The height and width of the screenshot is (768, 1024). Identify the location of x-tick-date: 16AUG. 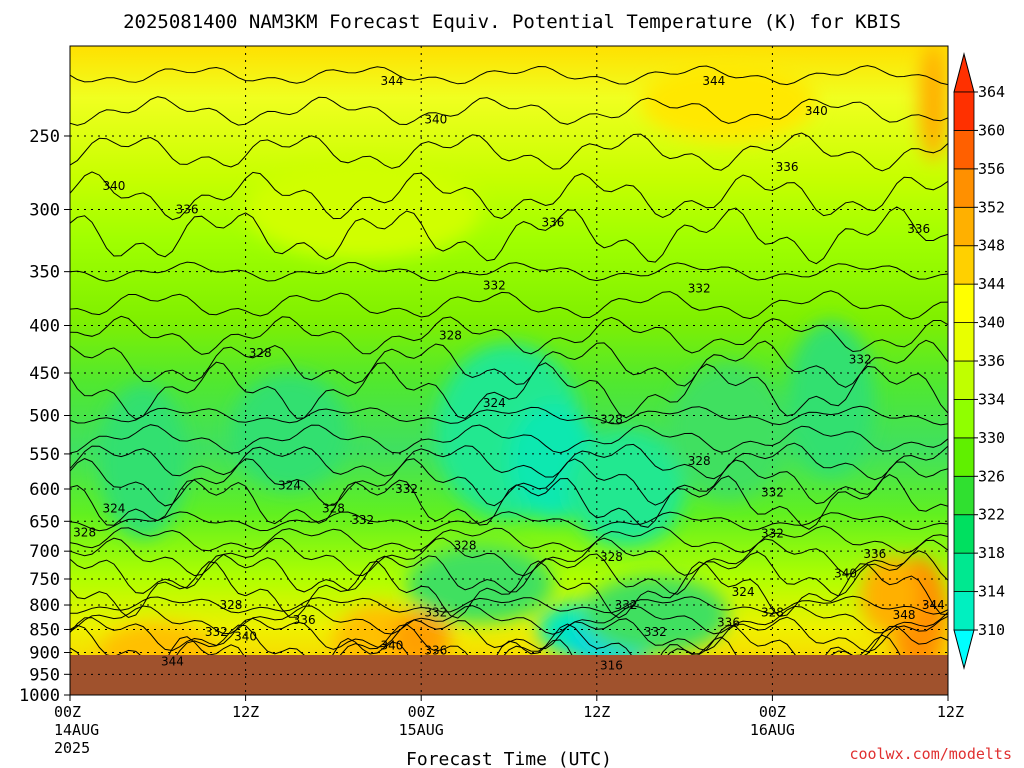
(772, 730).